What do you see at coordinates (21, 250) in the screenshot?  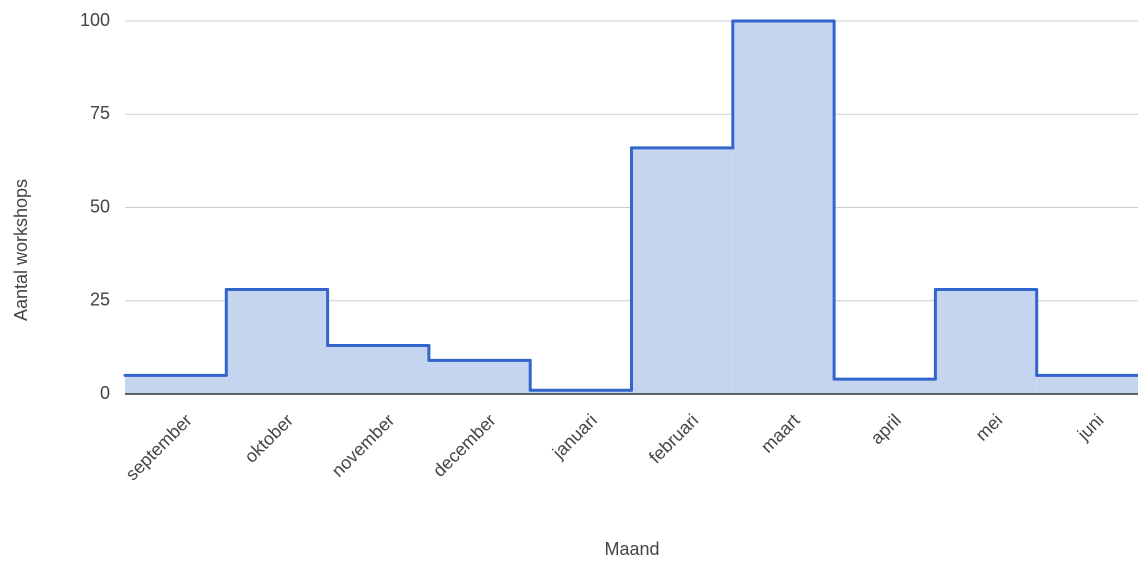 I see `y-axis-label: Aantal workshops` at bounding box center [21, 250].